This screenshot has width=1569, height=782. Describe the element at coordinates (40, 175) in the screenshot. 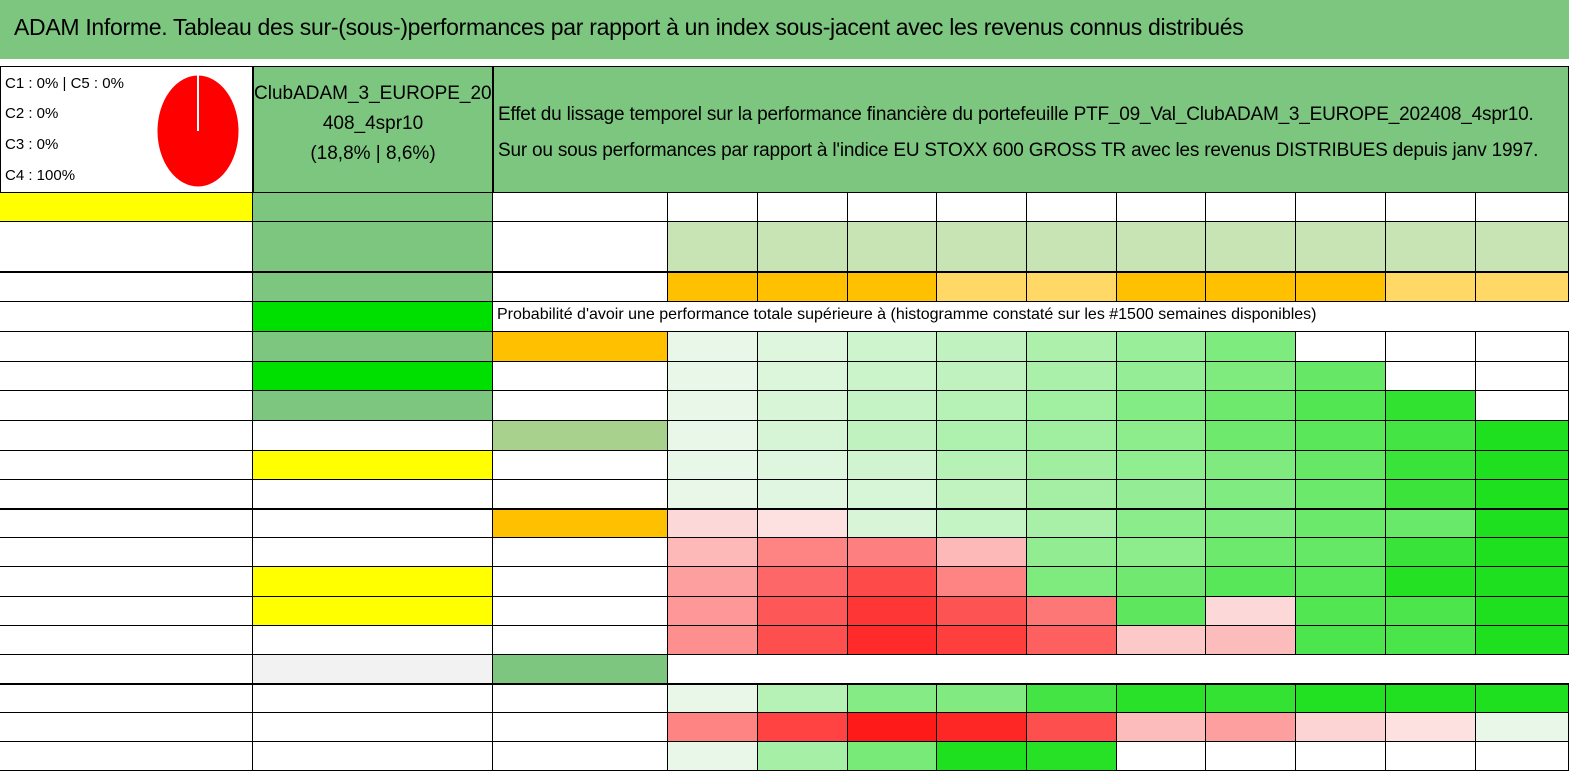

I see `pie-legend-c4: C4 : 100%` at that location.